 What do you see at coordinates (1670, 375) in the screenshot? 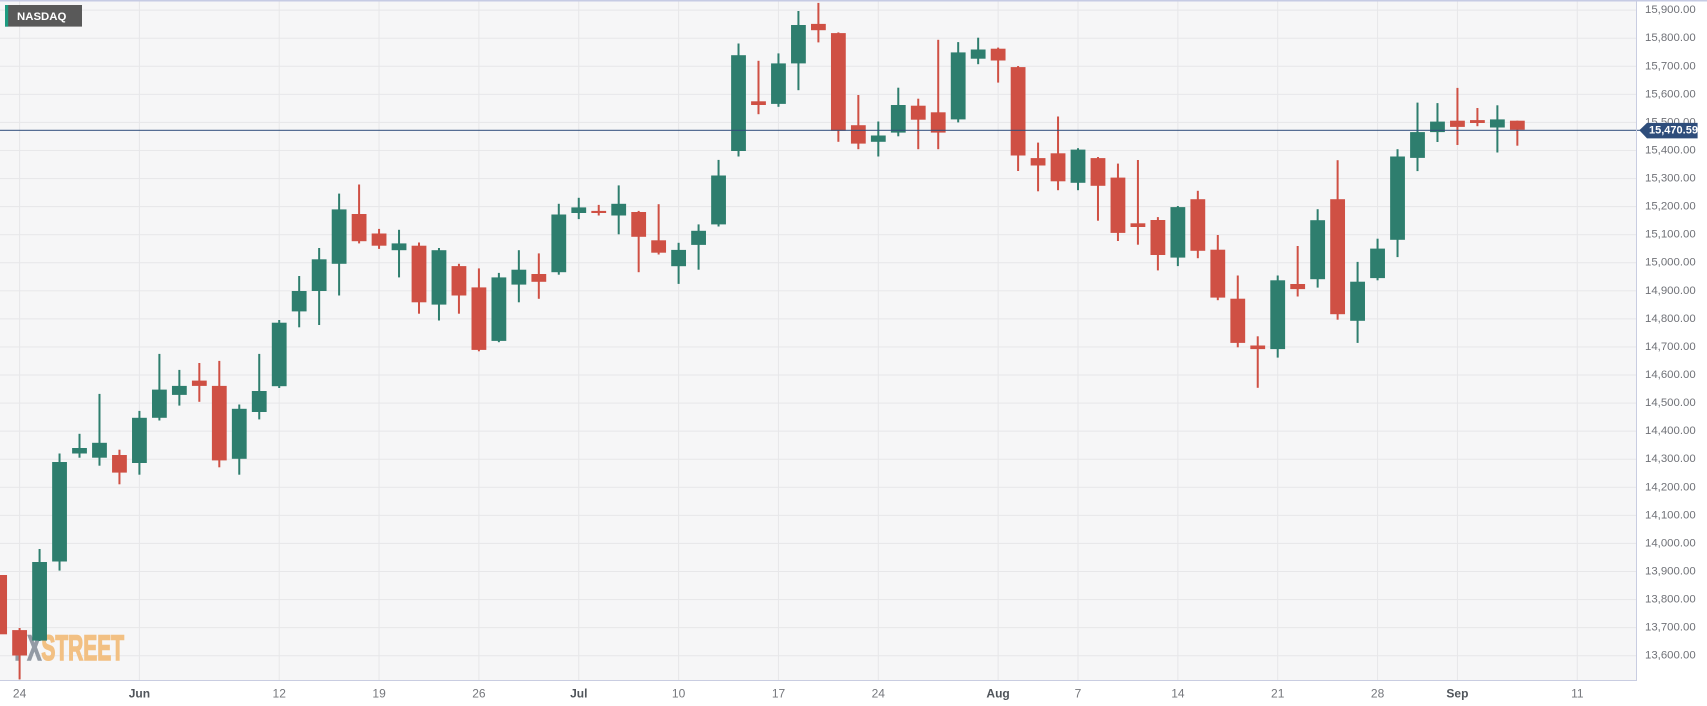
I see `svg-text: 14,600.00` at bounding box center [1670, 375].